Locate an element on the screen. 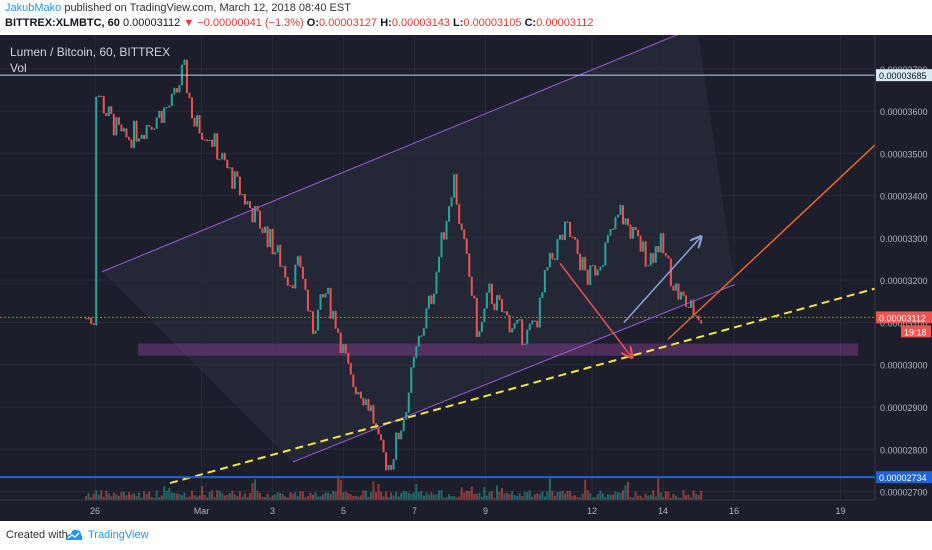 The width and height of the screenshot is (932, 550). time-axis: 26 Mar 3 5 7 9 12 14 16 19 is located at coordinates (437, 507).